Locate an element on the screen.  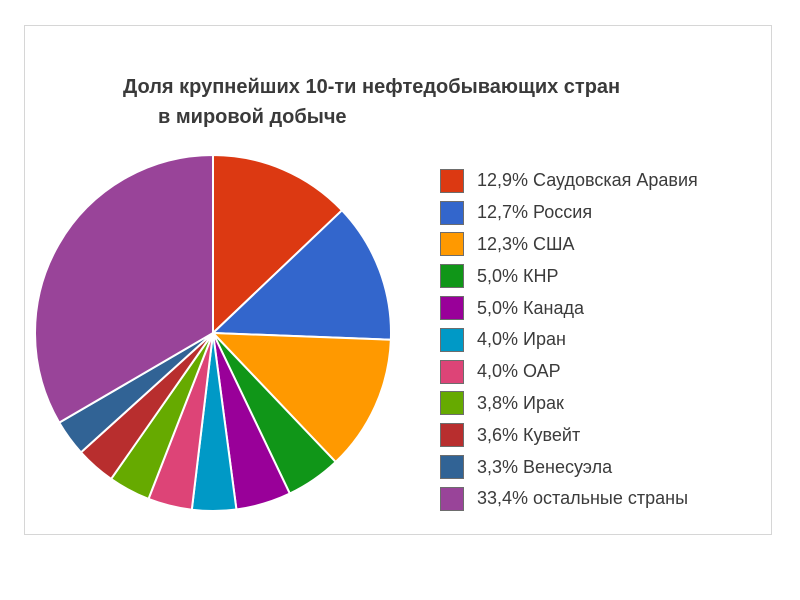
legend-item-0: 12,9% Саудовская Аравия is located at coordinates (600, 181).